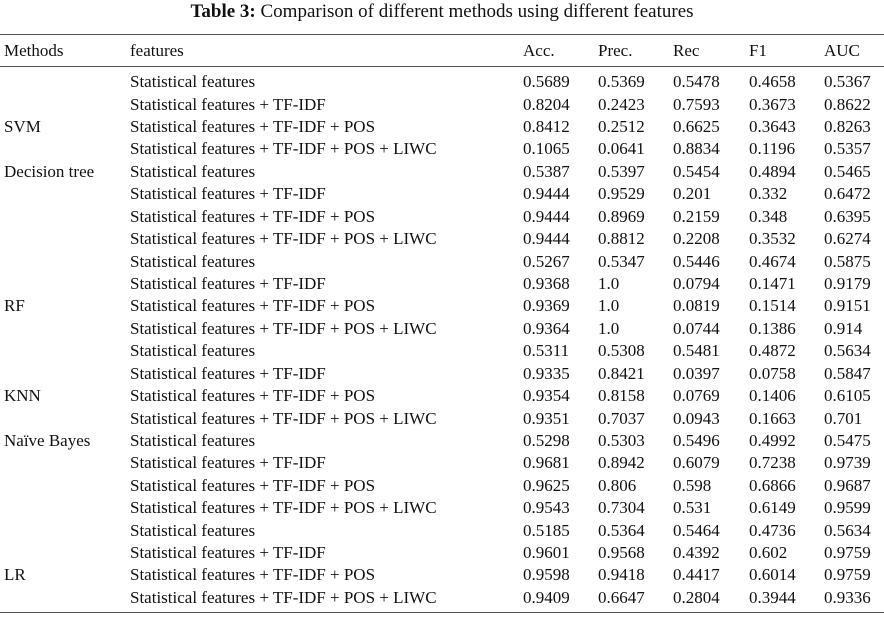 The height and width of the screenshot is (617, 884). What do you see at coordinates (546, 351) in the screenshot?
I see `acc-cell: 0.5311` at bounding box center [546, 351].